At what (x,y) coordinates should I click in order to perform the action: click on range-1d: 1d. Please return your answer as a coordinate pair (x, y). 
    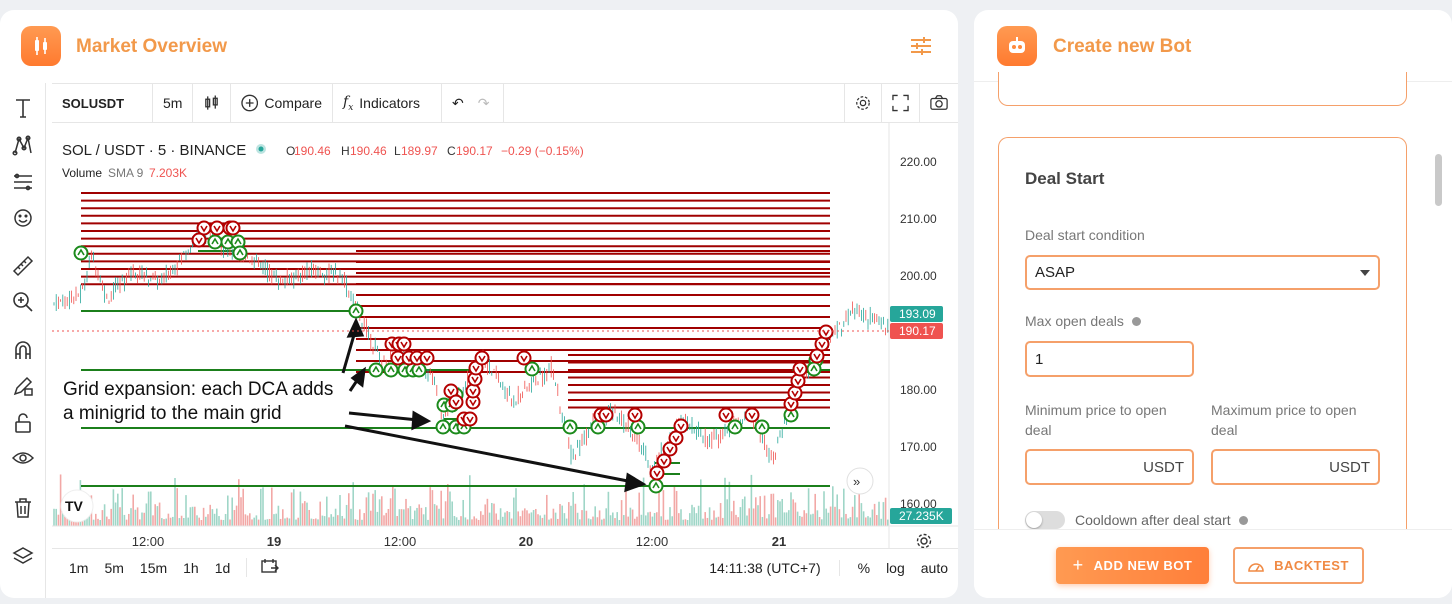
    Looking at the image, I should click on (222, 567).